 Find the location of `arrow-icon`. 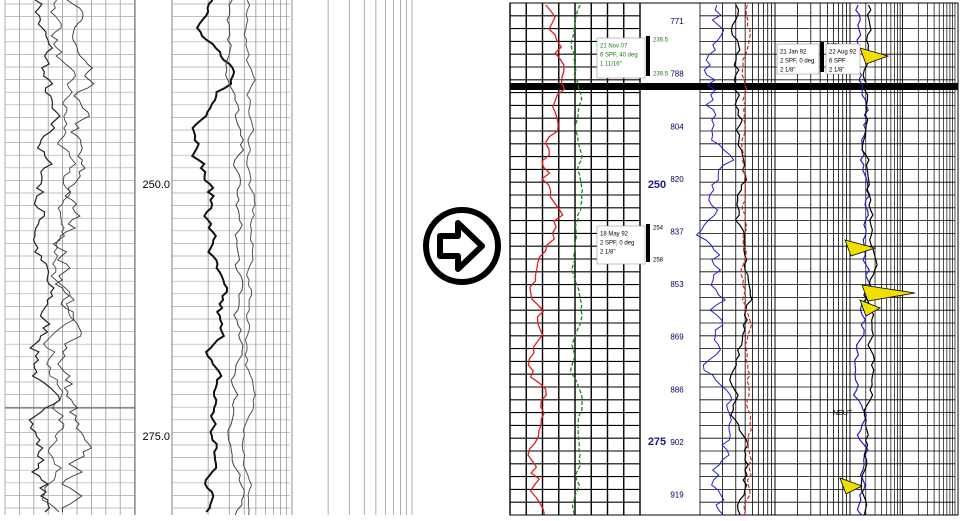

arrow-icon is located at coordinates (462, 246).